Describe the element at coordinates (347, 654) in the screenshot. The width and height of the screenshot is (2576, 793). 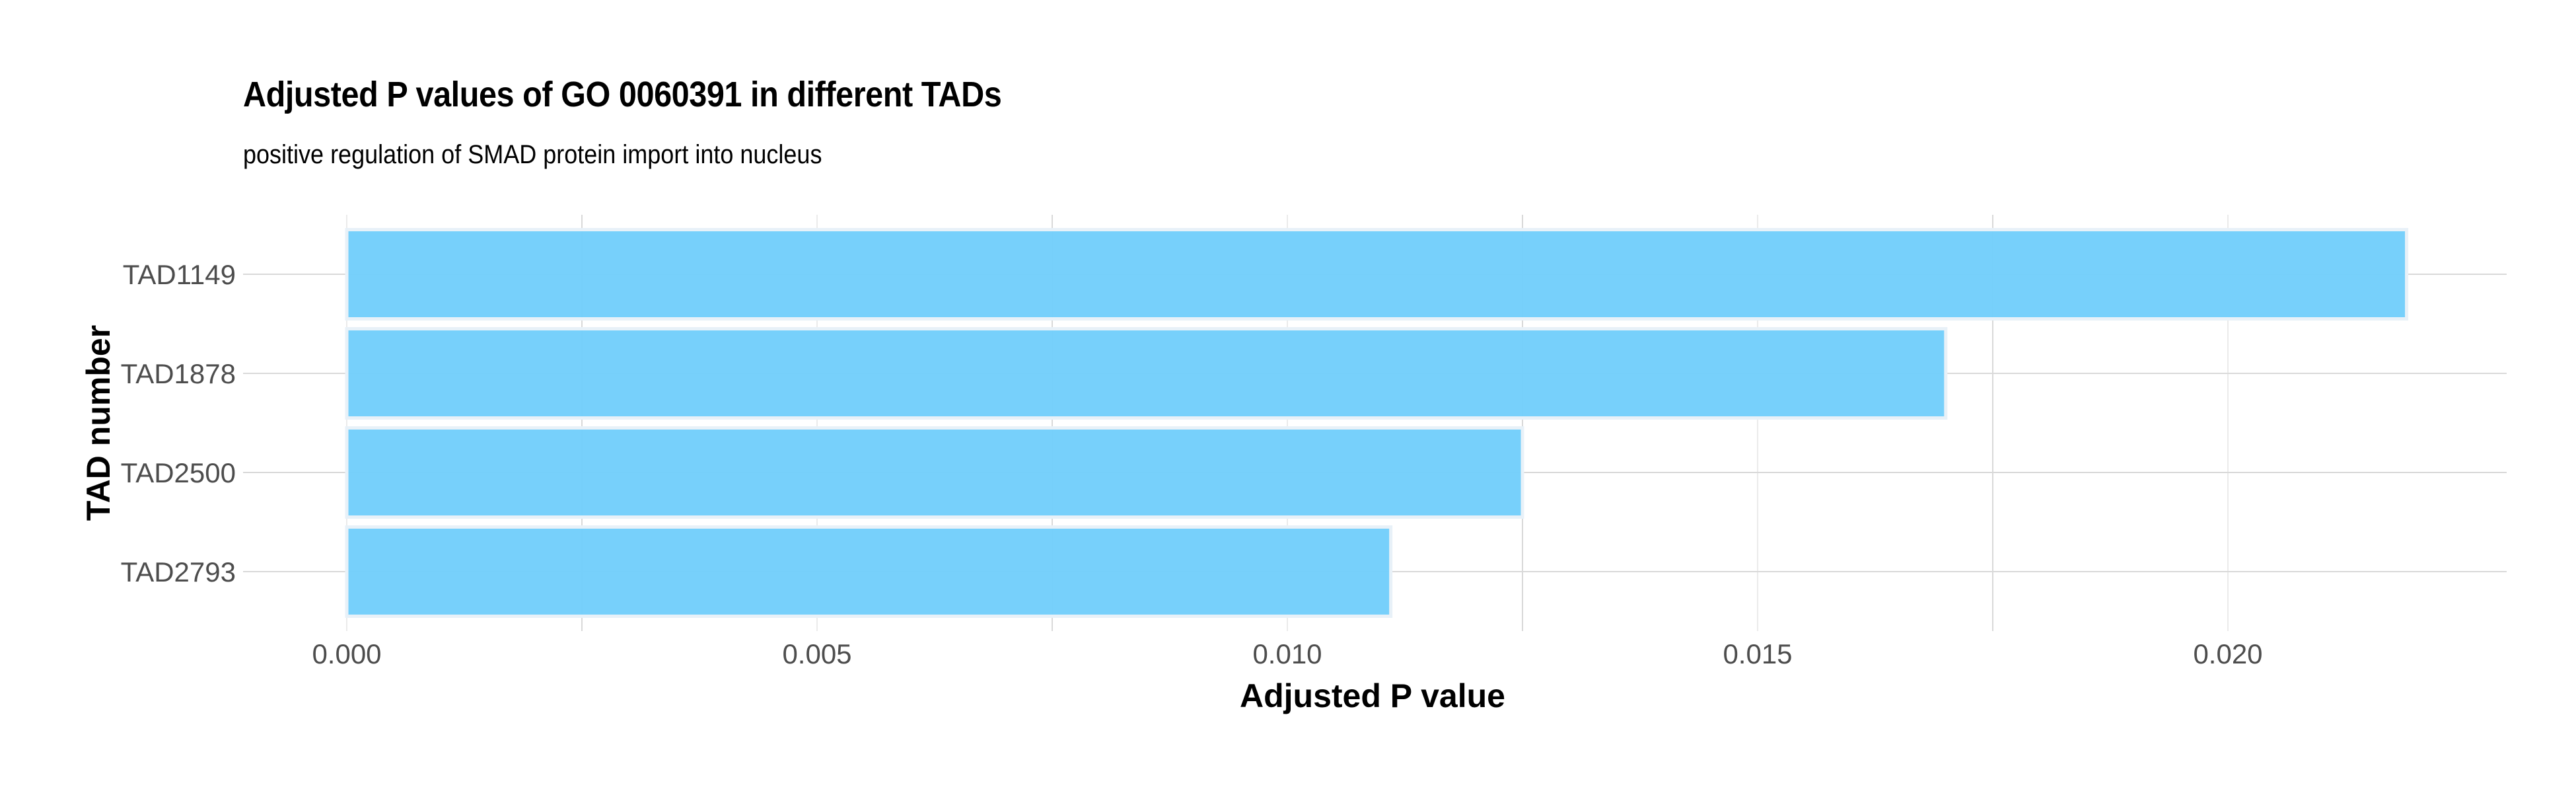
I see `x-tick-label: 0.000` at that location.